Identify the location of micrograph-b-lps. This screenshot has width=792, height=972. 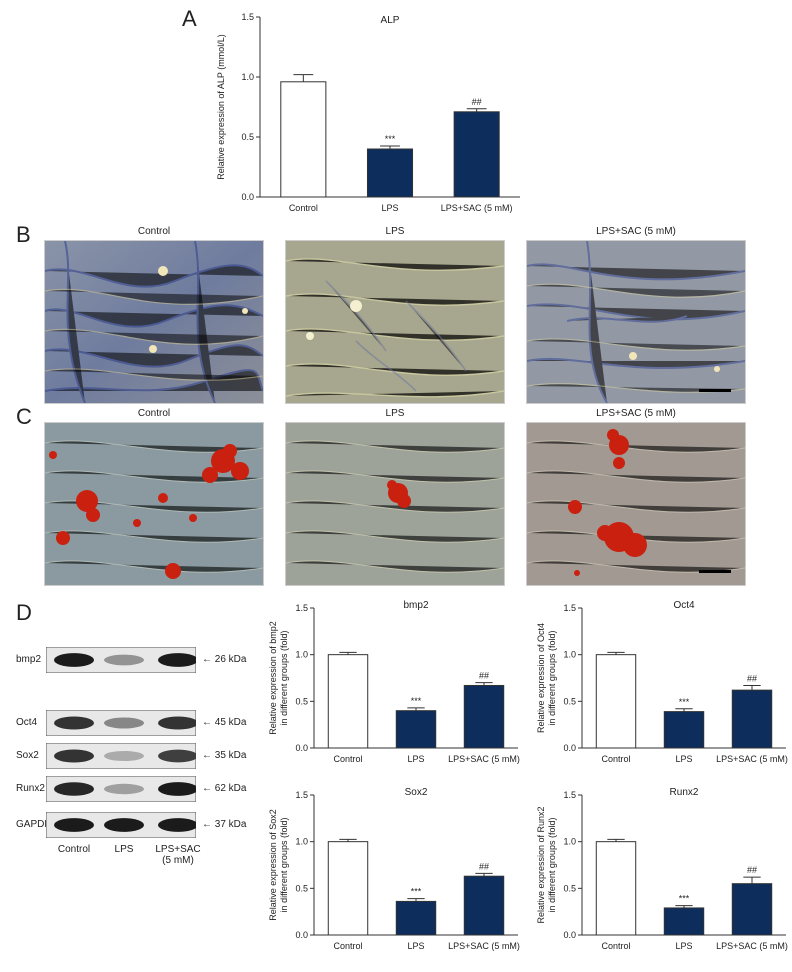
(395, 322).